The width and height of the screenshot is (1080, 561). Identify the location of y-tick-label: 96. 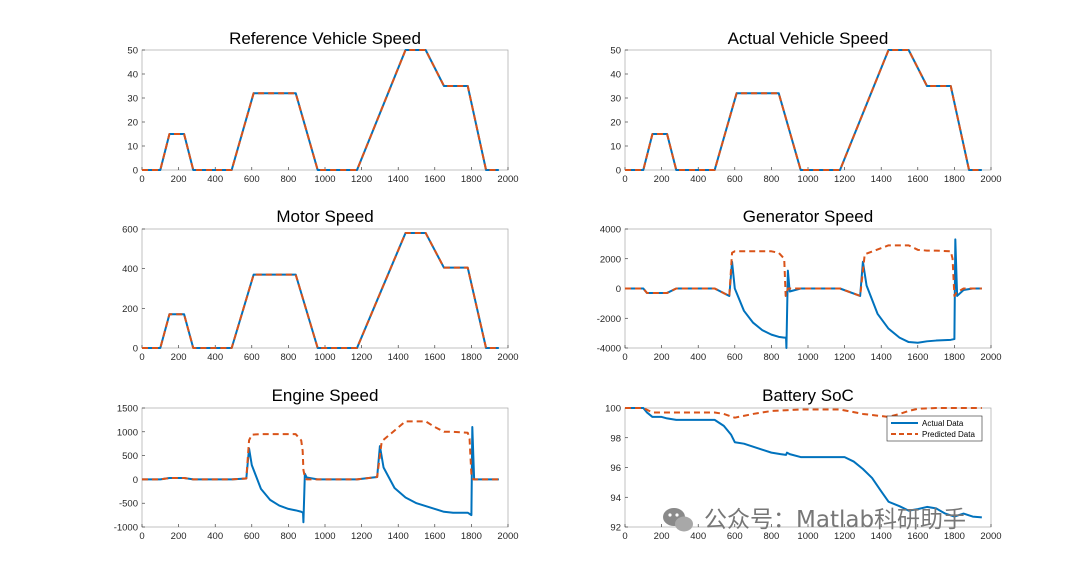
(615, 468).